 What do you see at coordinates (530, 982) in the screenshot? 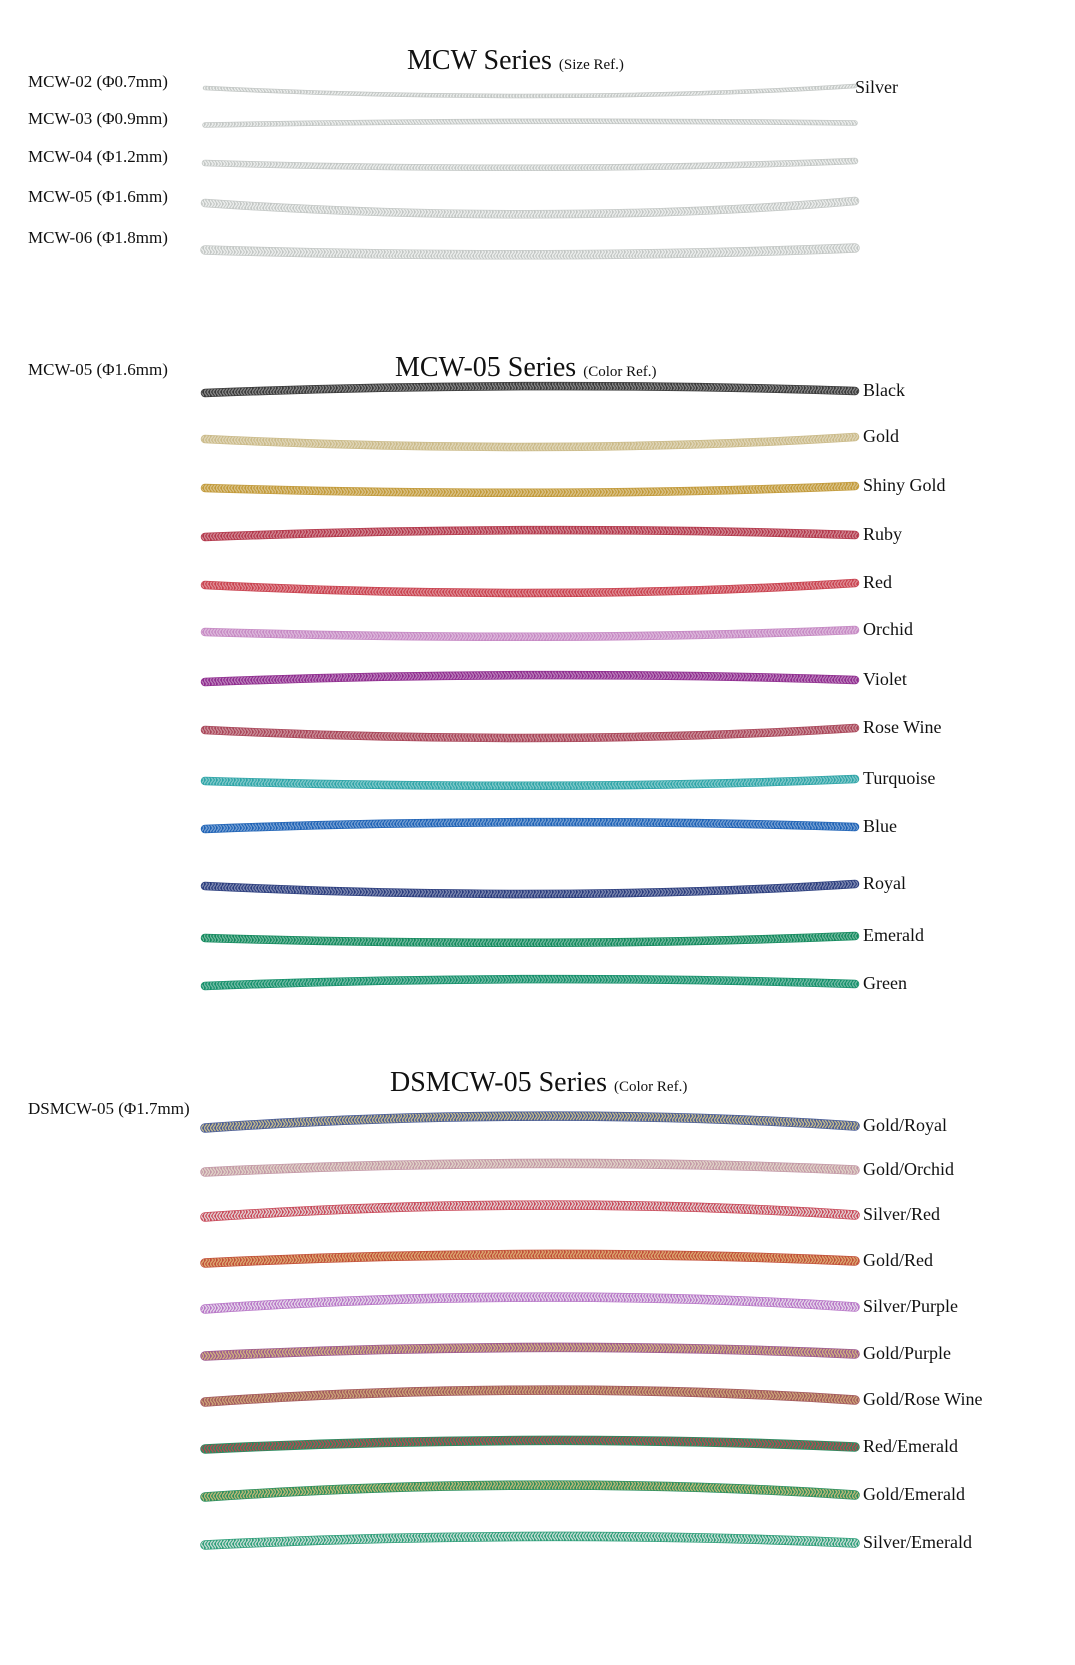
I see `cord-green` at bounding box center [530, 982].